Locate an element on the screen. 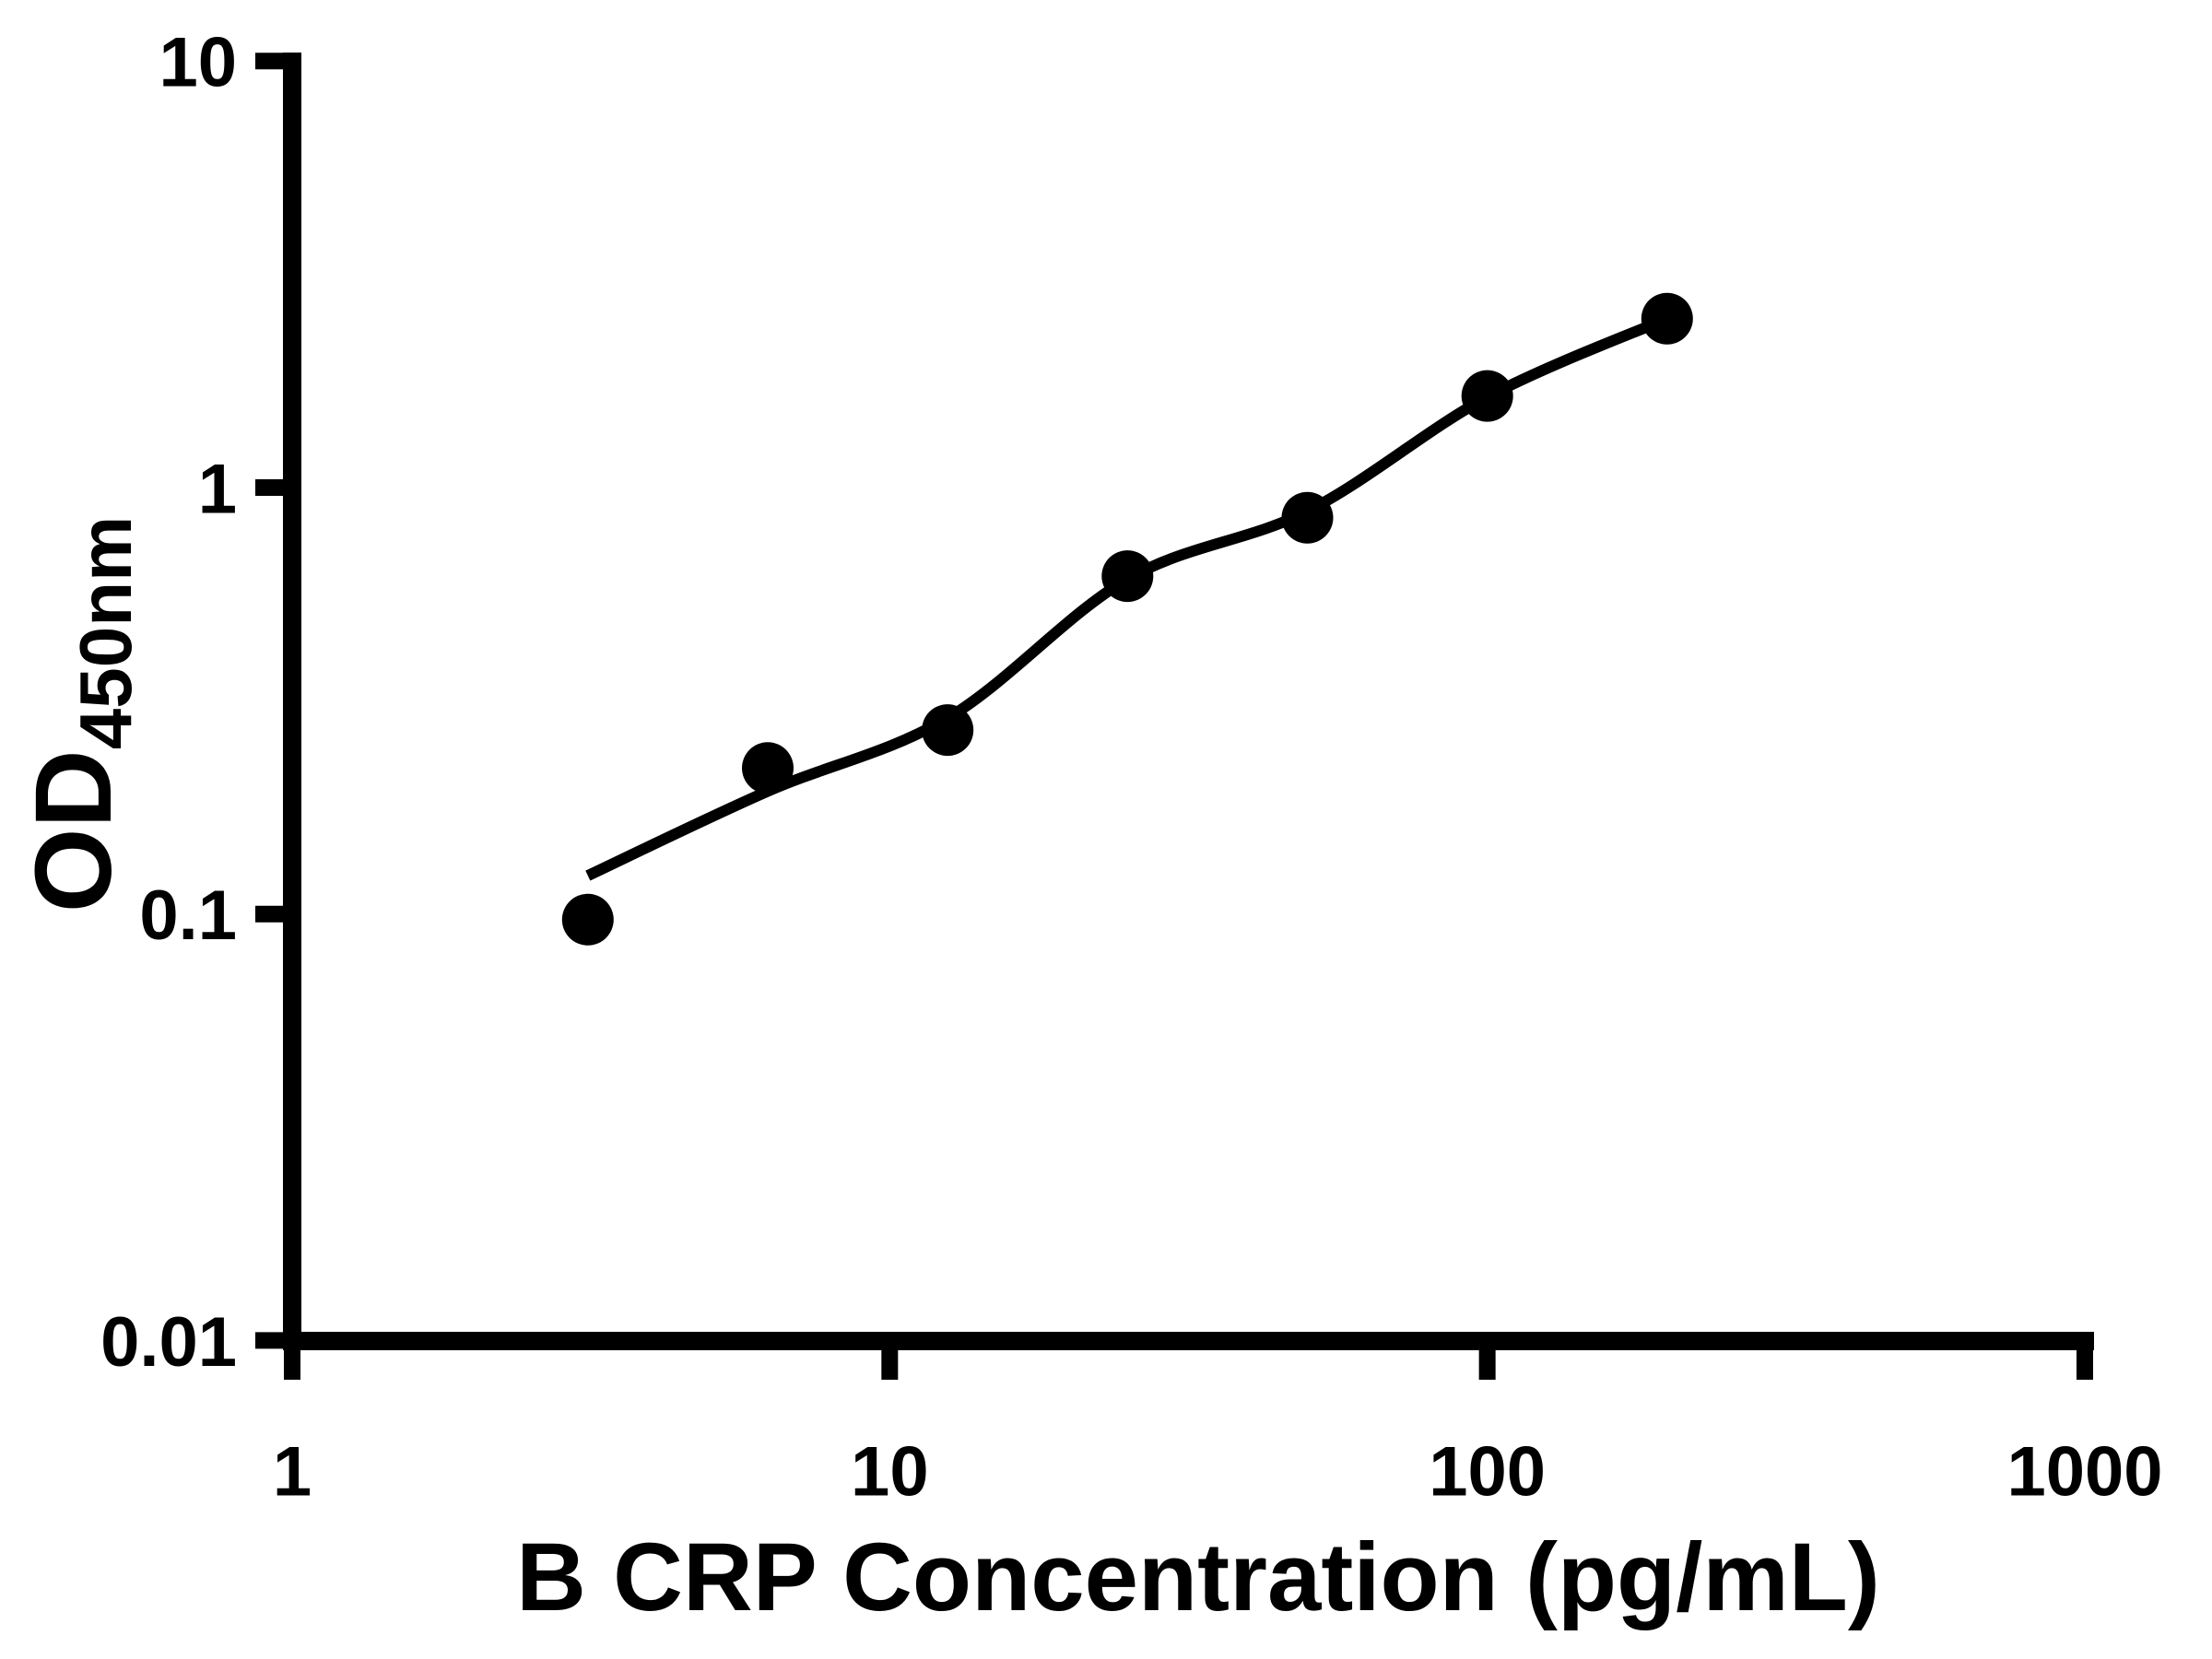 The height and width of the screenshot is (1659, 2212). x-axis-title: B CRP Concentration (pg/mL) is located at coordinates (1198, 1577).